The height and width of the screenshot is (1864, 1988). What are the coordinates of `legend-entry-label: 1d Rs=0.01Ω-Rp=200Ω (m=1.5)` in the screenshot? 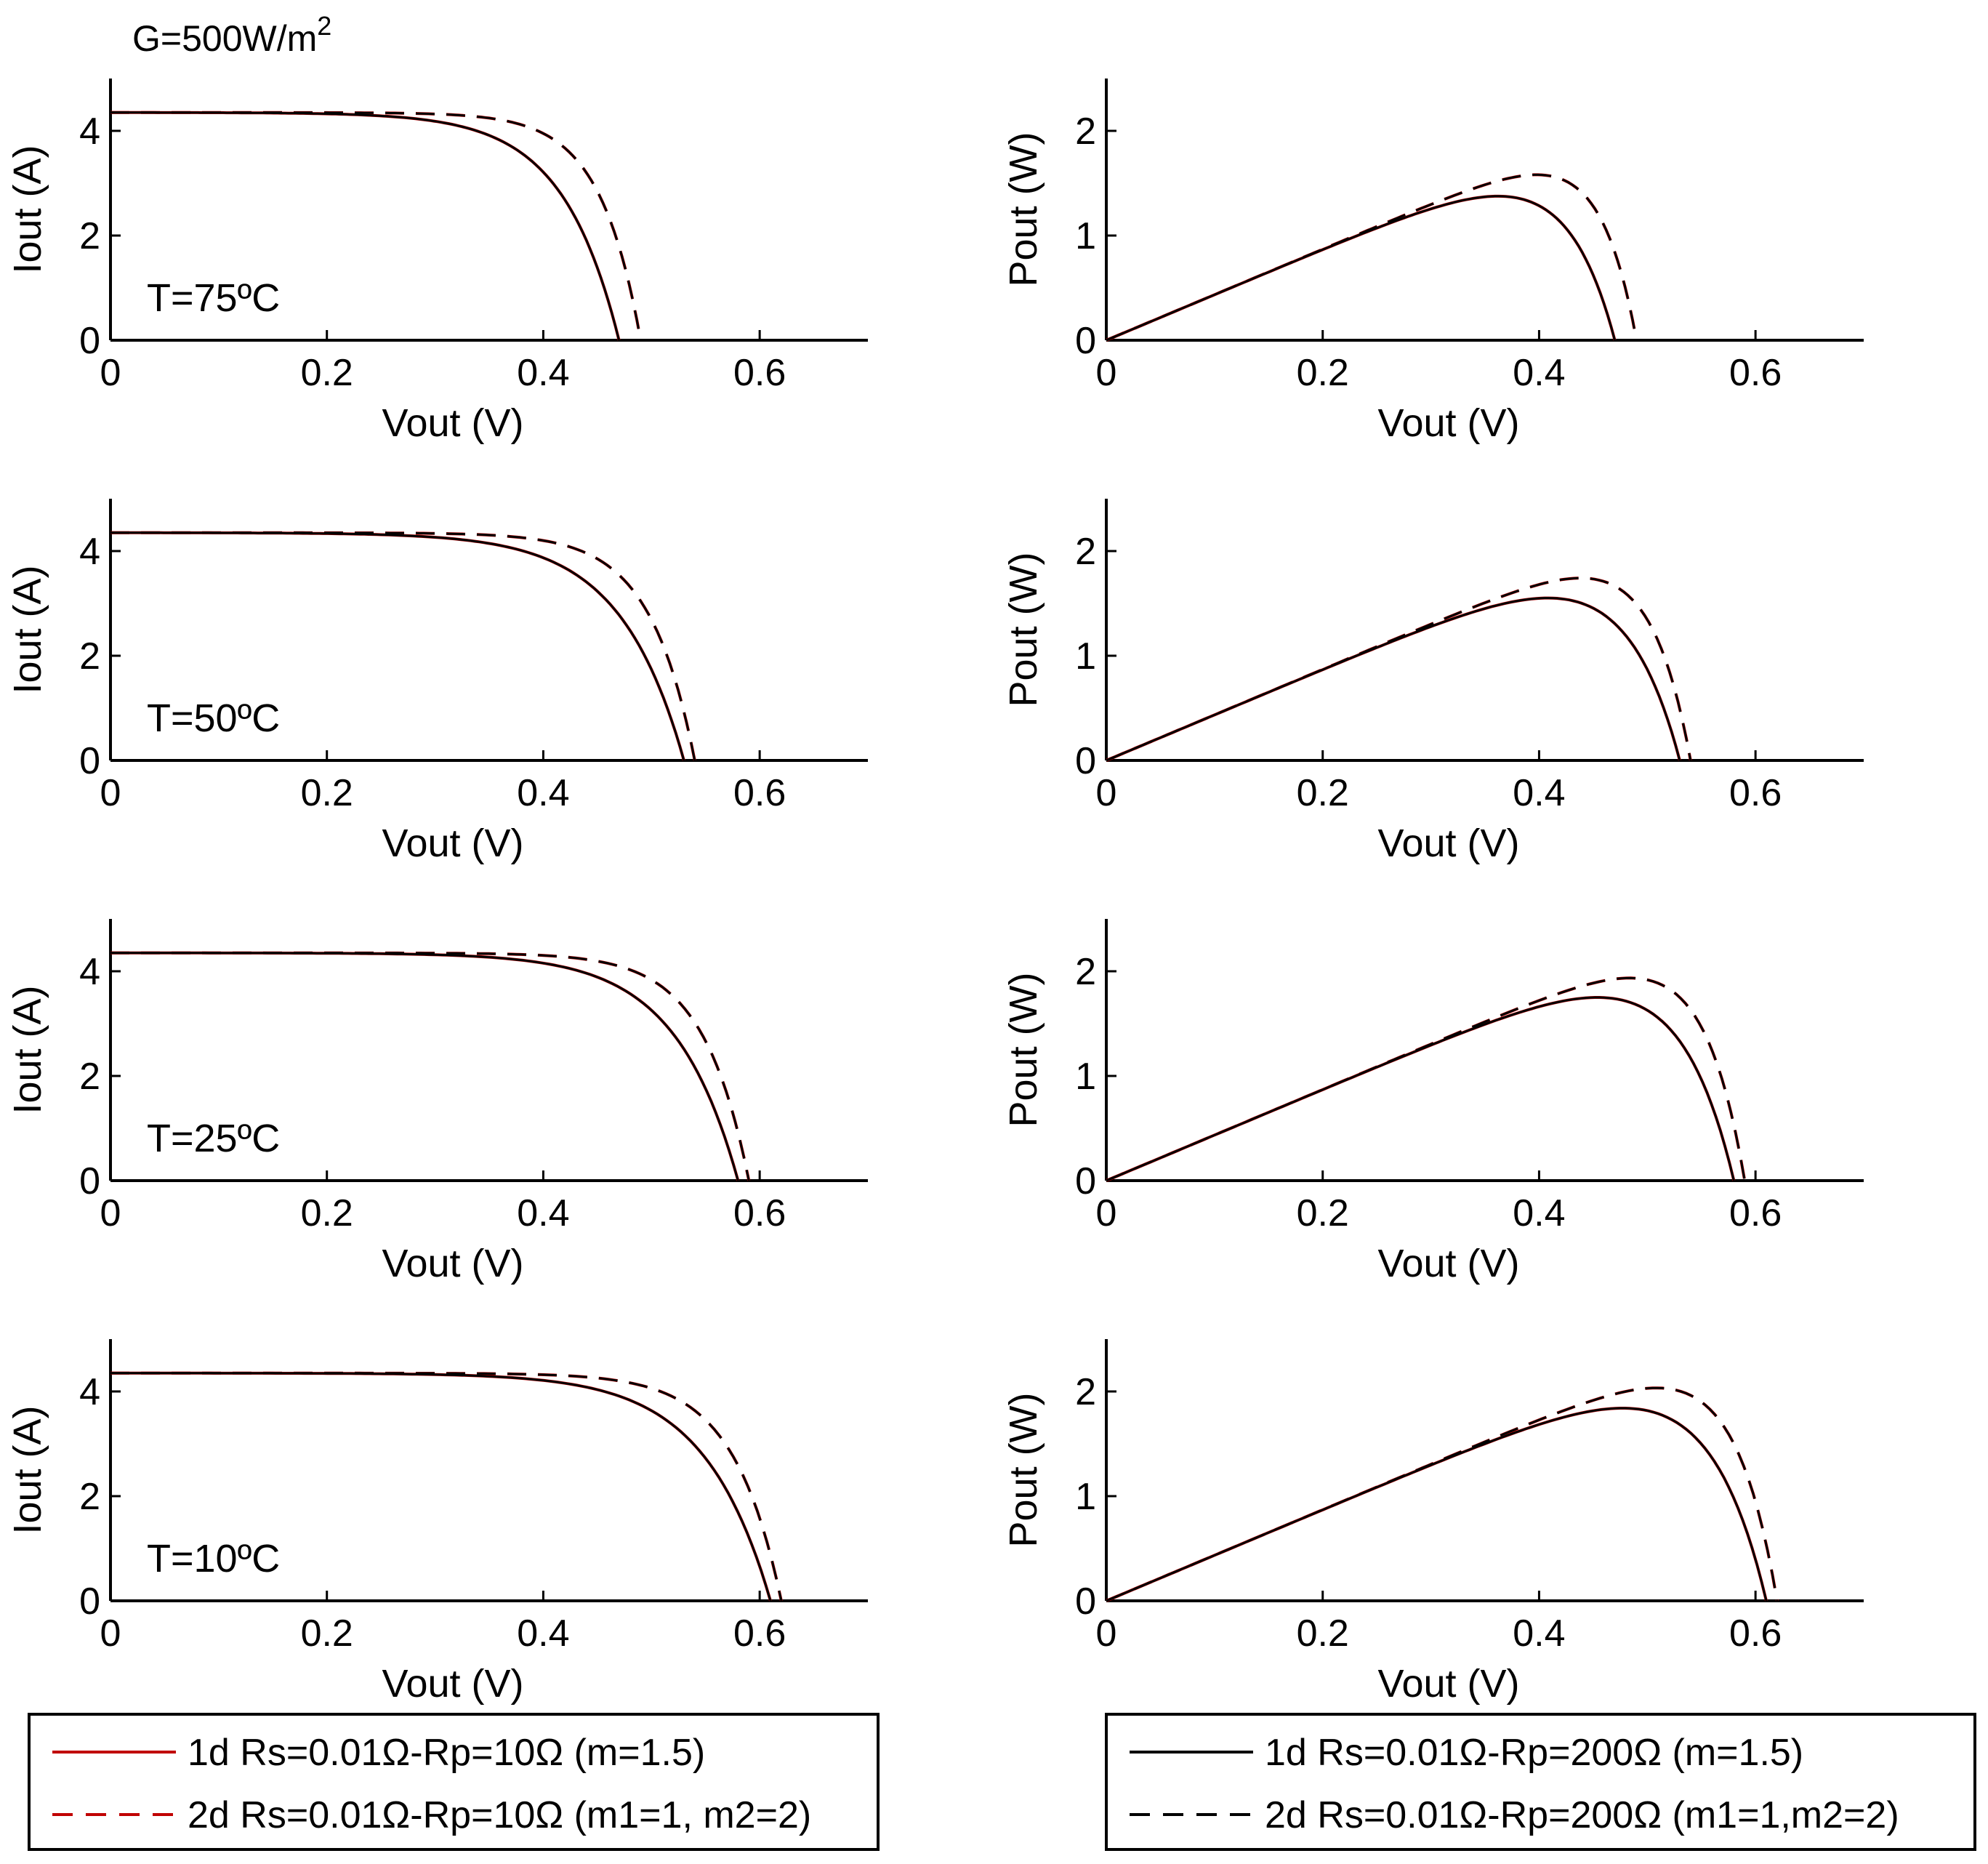 It's located at (1534, 1753).